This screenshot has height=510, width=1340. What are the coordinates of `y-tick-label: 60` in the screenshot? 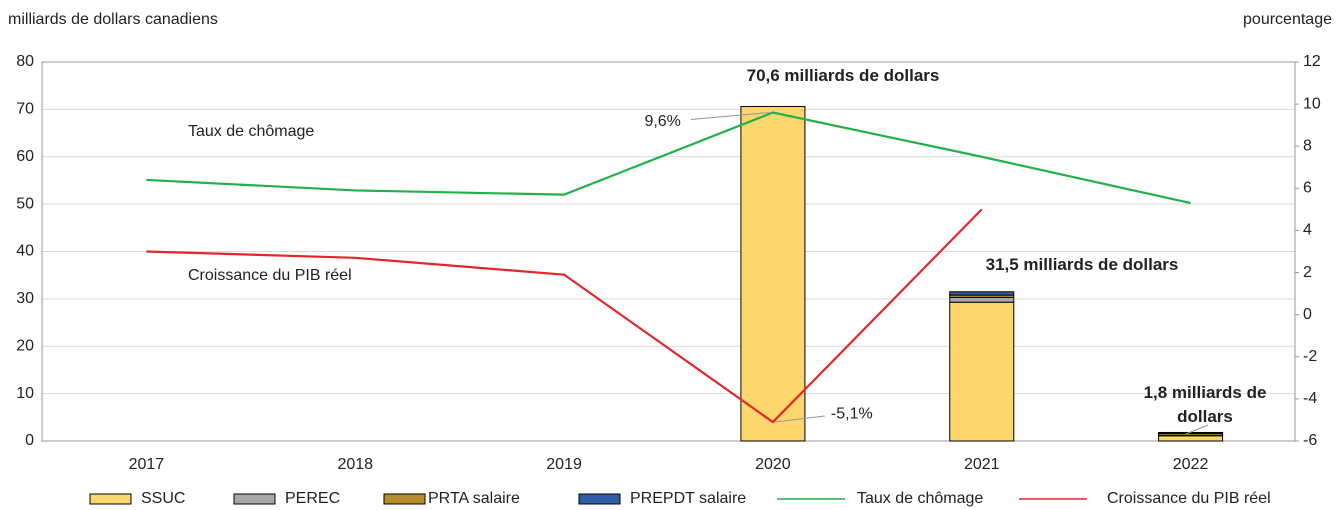 It's located at (25, 156).